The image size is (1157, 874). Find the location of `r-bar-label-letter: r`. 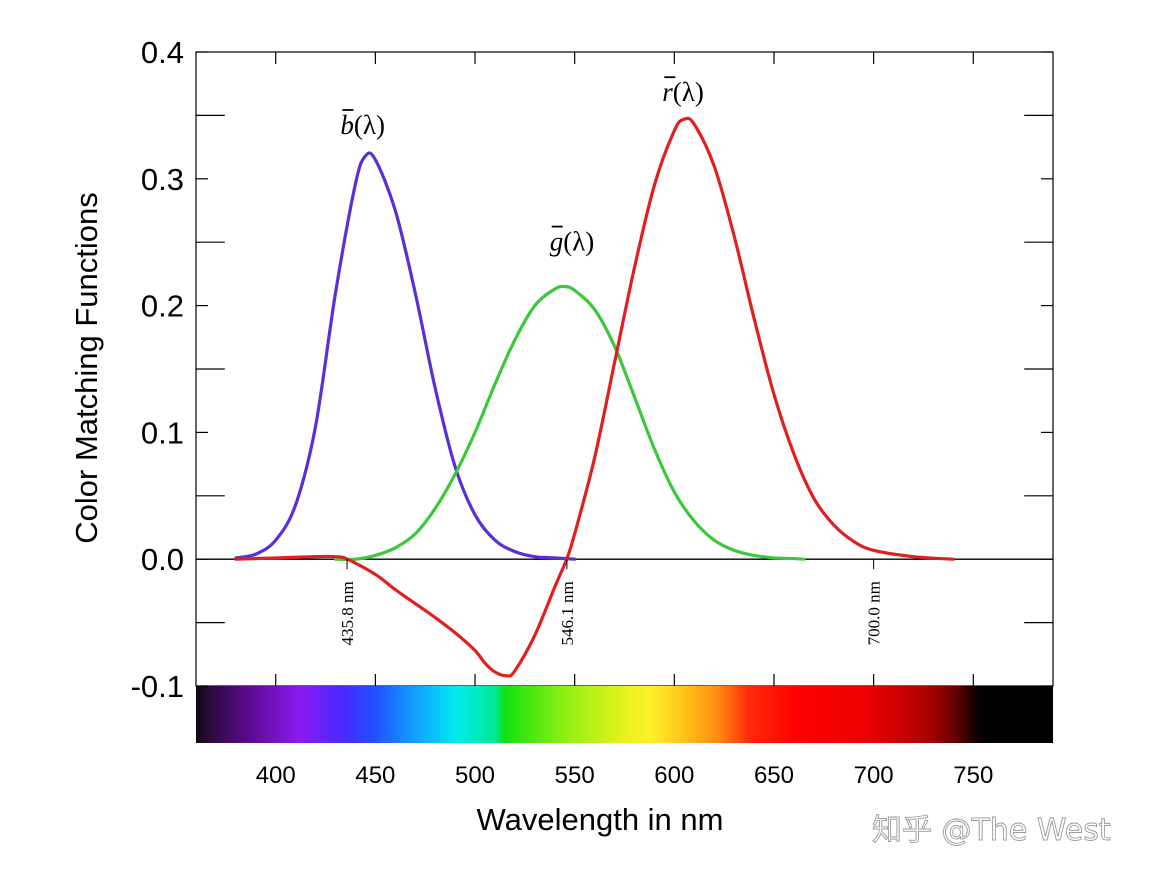

r-bar-label-letter: r is located at coordinates (667, 92).